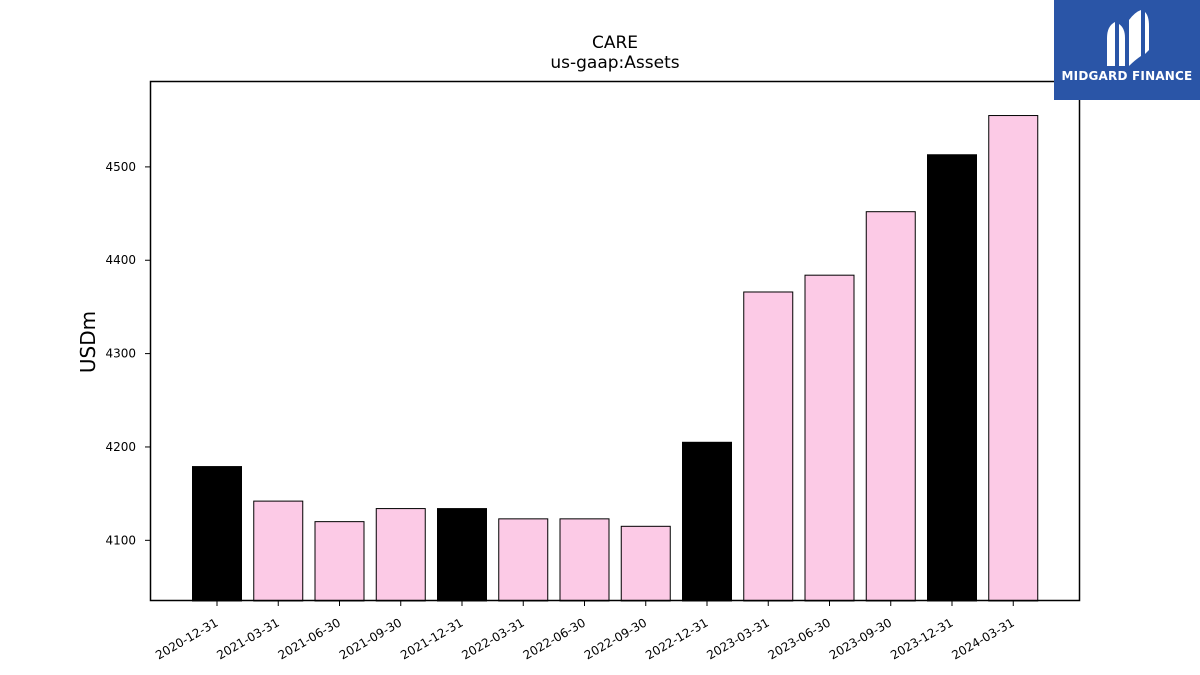 The height and width of the screenshot is (675, 1200). What do you see at coordinates (615, 43) in the screenshot?
I see `chart-title: CARE` at bounding box center [615, 43].